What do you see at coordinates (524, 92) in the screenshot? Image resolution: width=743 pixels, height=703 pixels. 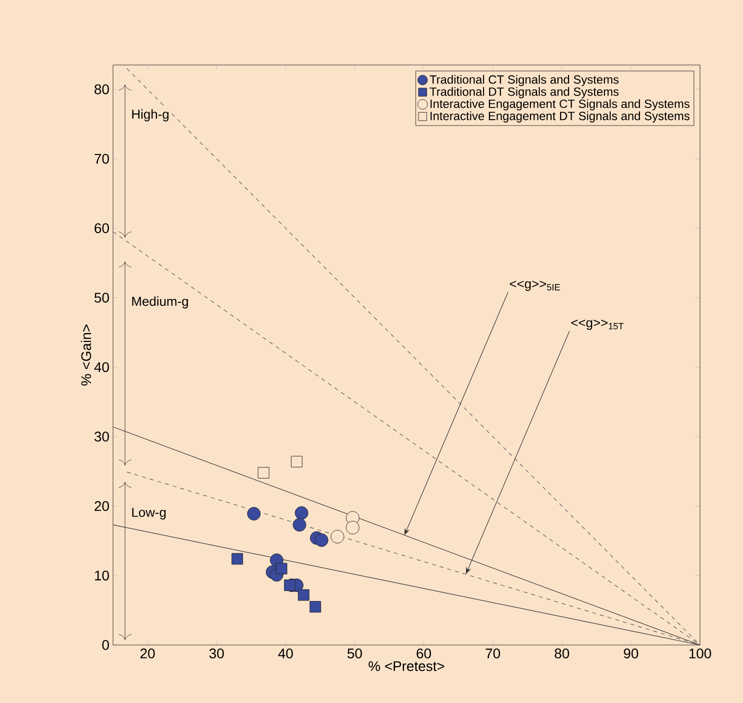 I see `legend-label: Traditional DT Signals and Systems` at bounding box center [524, 92].